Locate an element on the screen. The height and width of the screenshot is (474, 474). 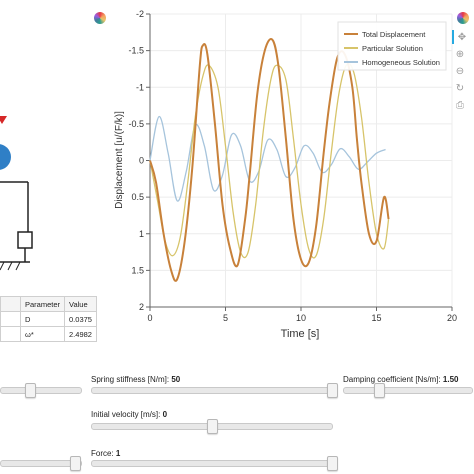
spring-stiffness-slider is located at coordinates (212, 390).